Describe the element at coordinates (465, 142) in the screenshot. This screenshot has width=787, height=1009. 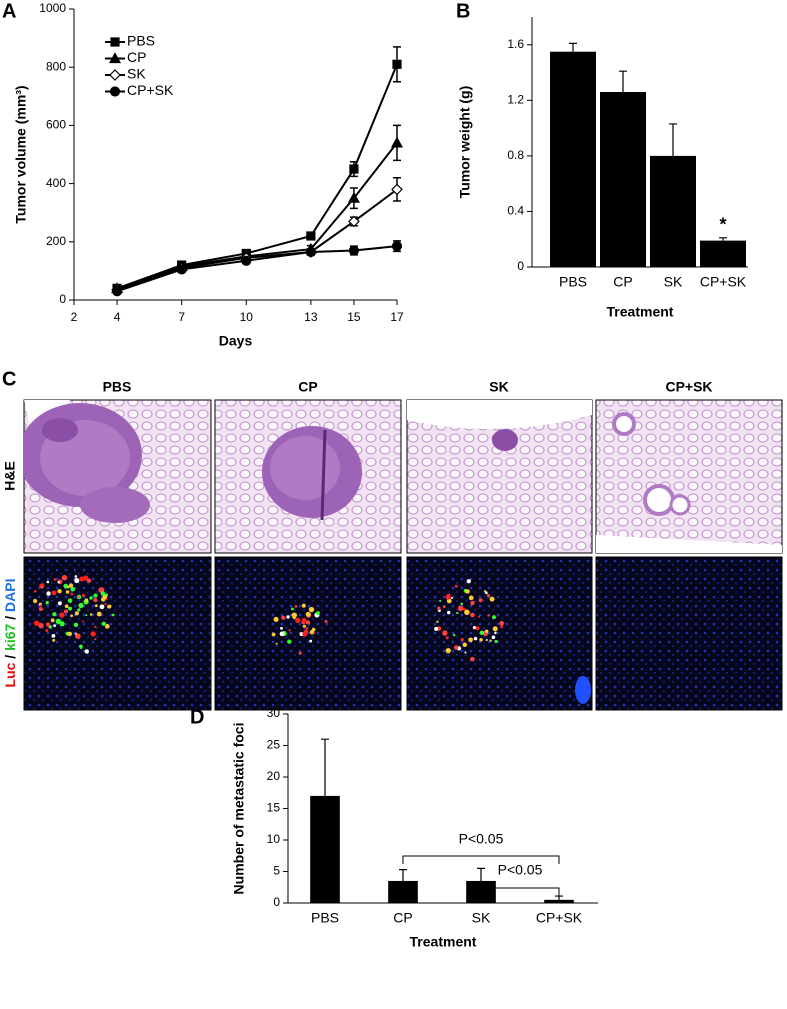
I see `y-axis-title: Tumor weight (g)` at that location.